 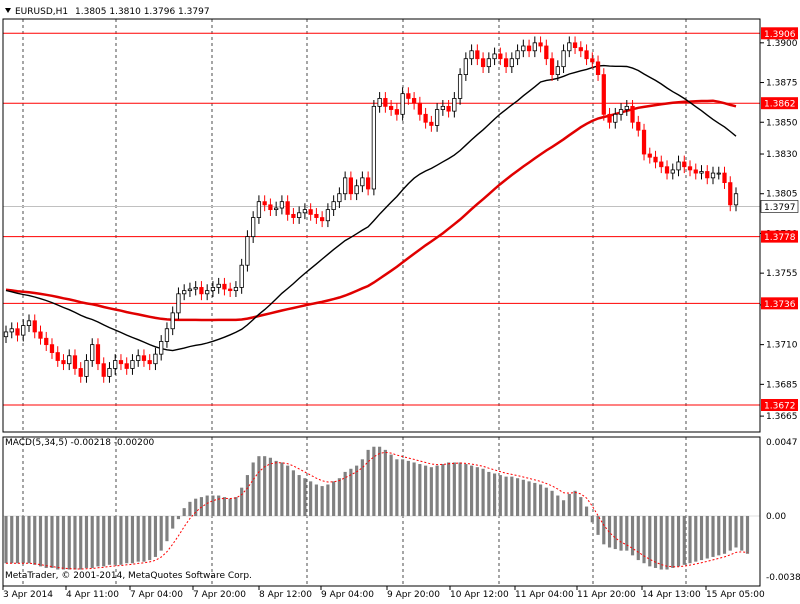 What do you see at coordinates (779, 219) in the screenshot?
I see `price-labels: 1.3906 1.3862 1.3778 1.3736 1.3672 1.3797` at bounding box center [779, 219].